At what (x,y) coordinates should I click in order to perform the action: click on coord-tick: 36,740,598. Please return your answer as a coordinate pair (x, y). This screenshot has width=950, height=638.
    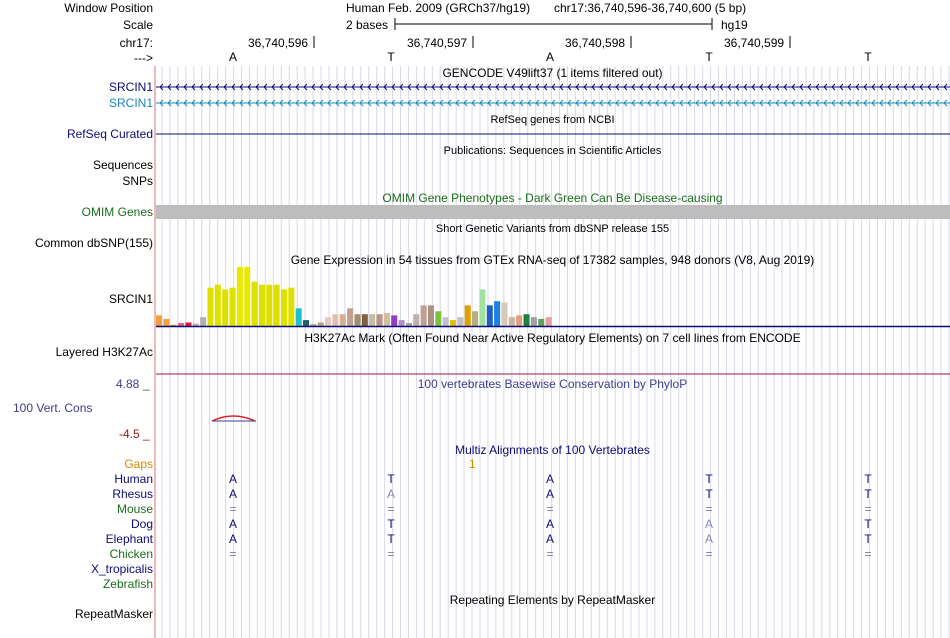
    Looking at the image, I should click on (595, 43).